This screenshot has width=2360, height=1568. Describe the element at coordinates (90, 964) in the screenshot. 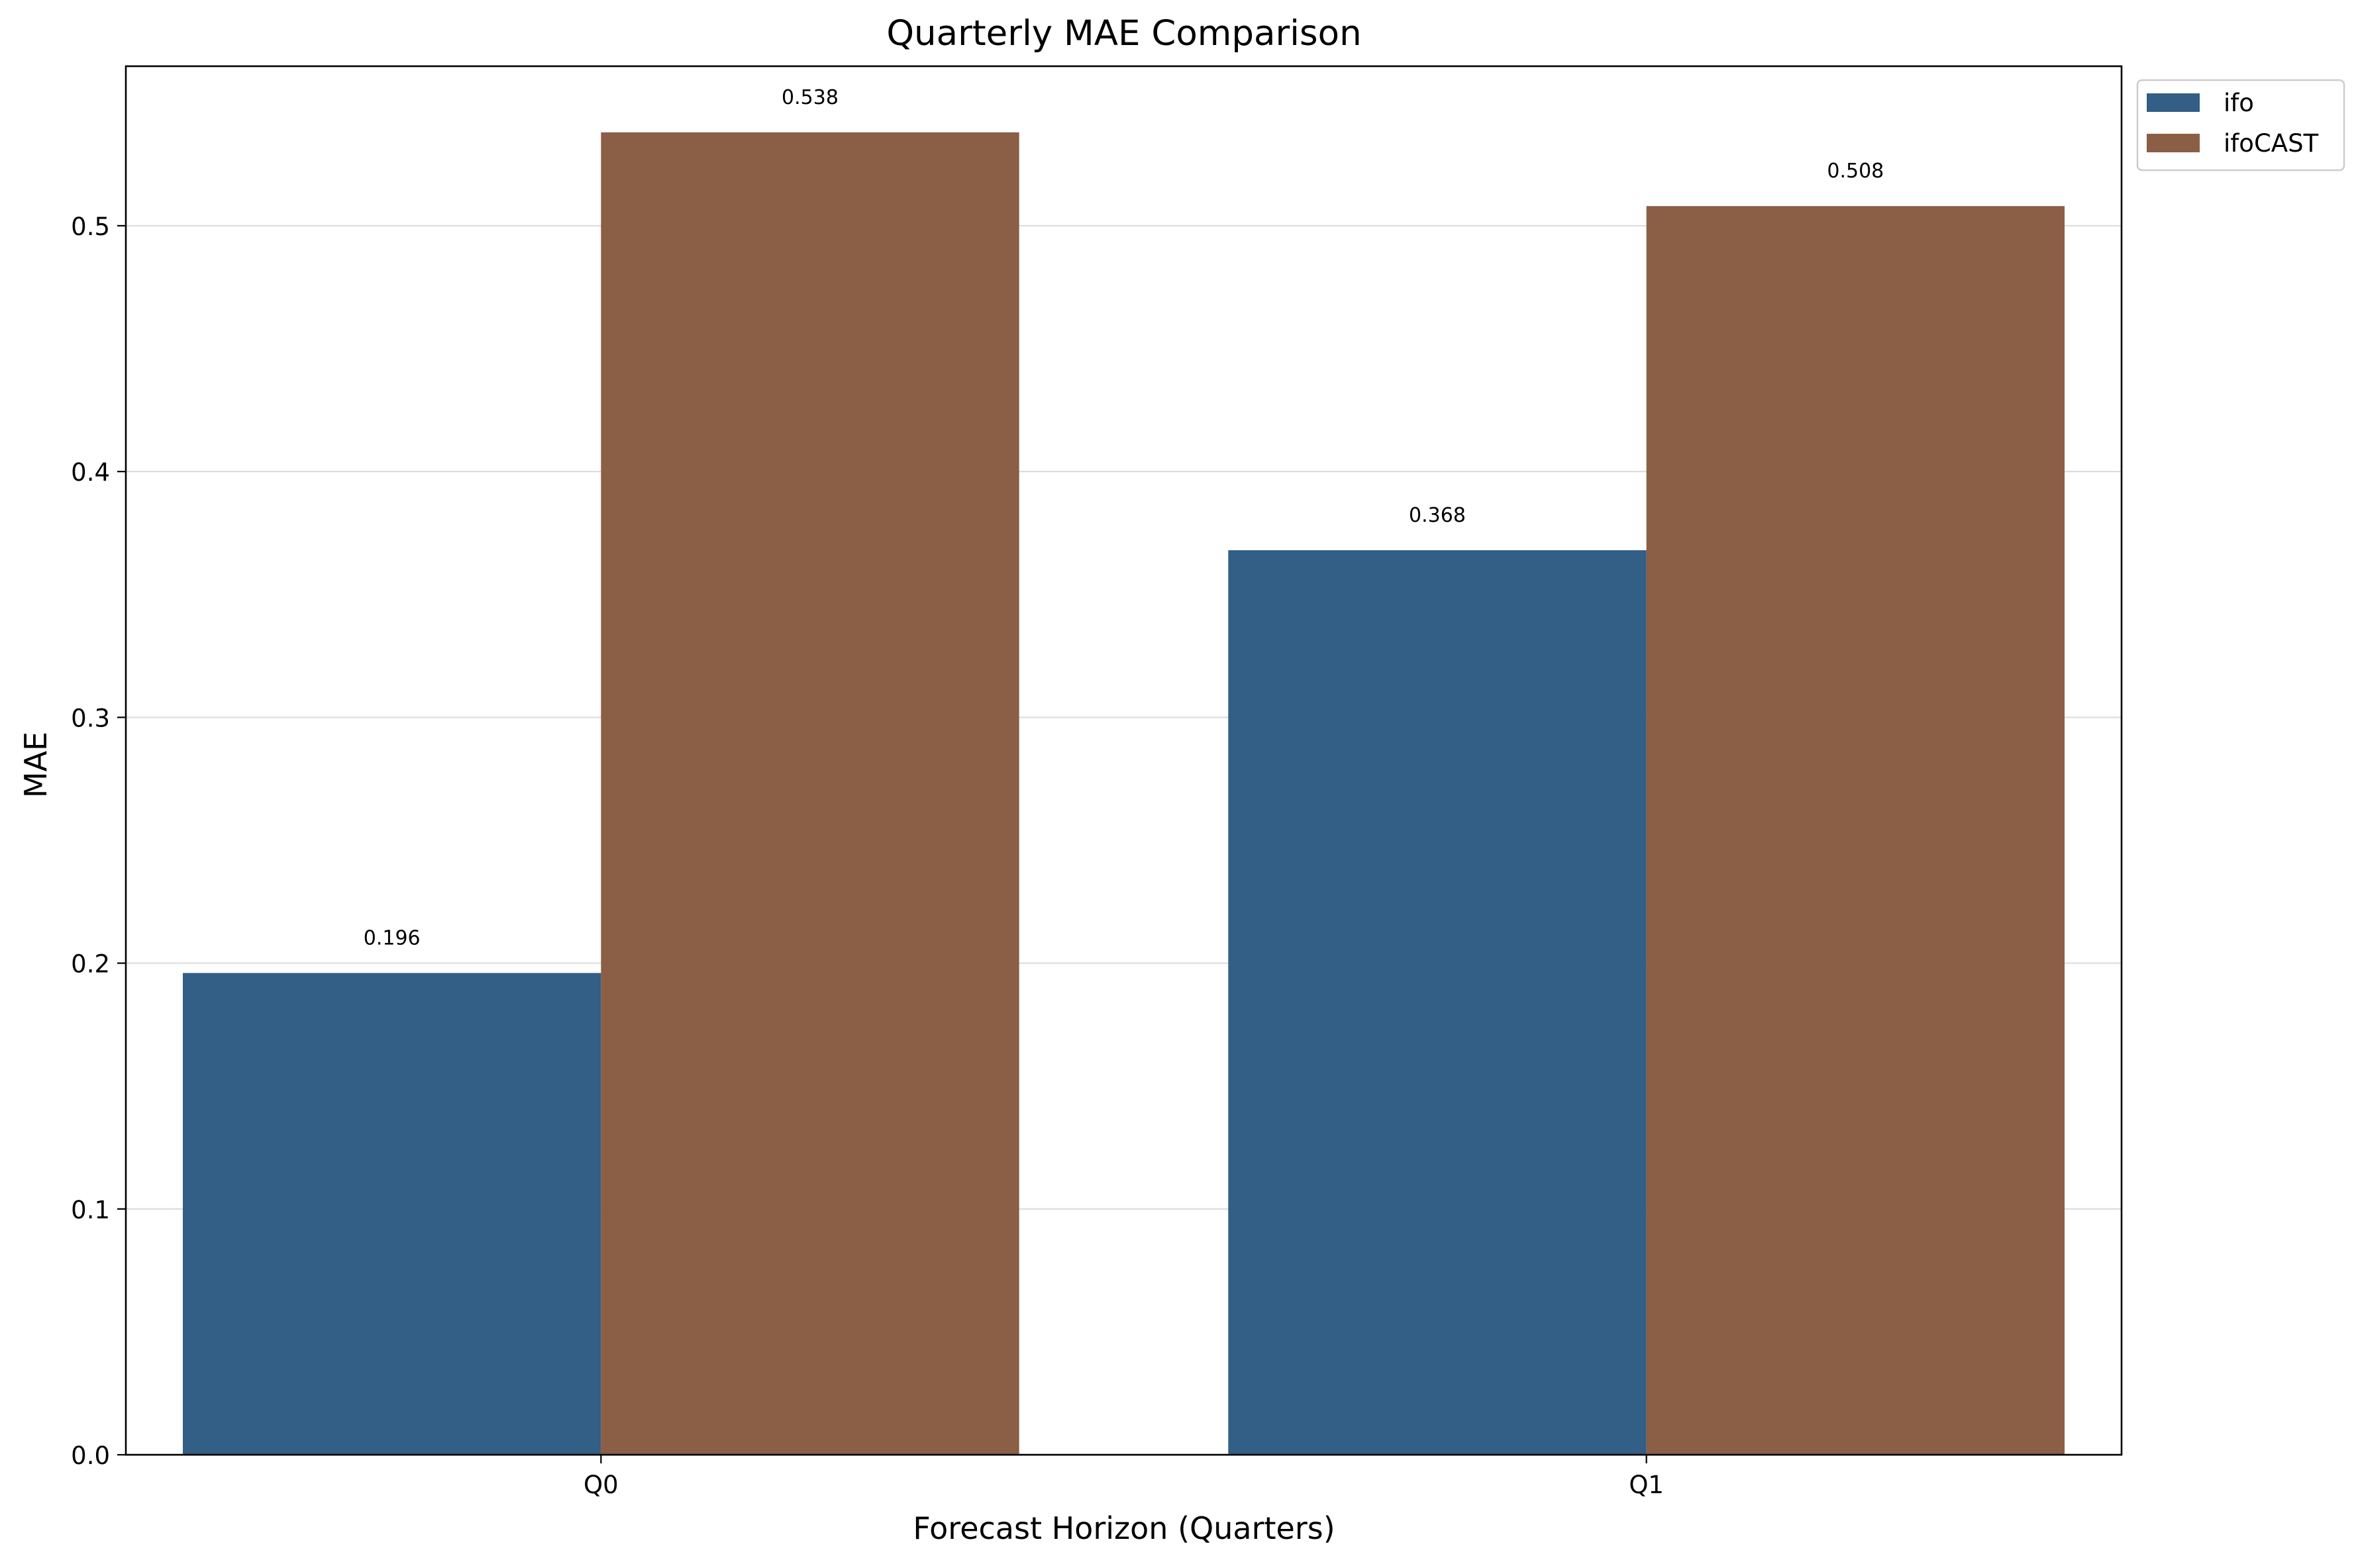

I see `y-tick-label: 0.2` at that location.